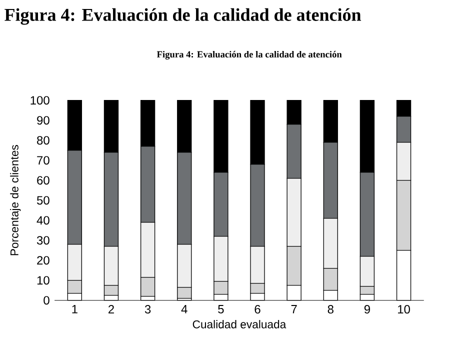 The image size is (449, 351). What do you see at coordinates (43, 240) in the screenshot?
I see `y-tick-label: 30` at bounding box center [43, 240].